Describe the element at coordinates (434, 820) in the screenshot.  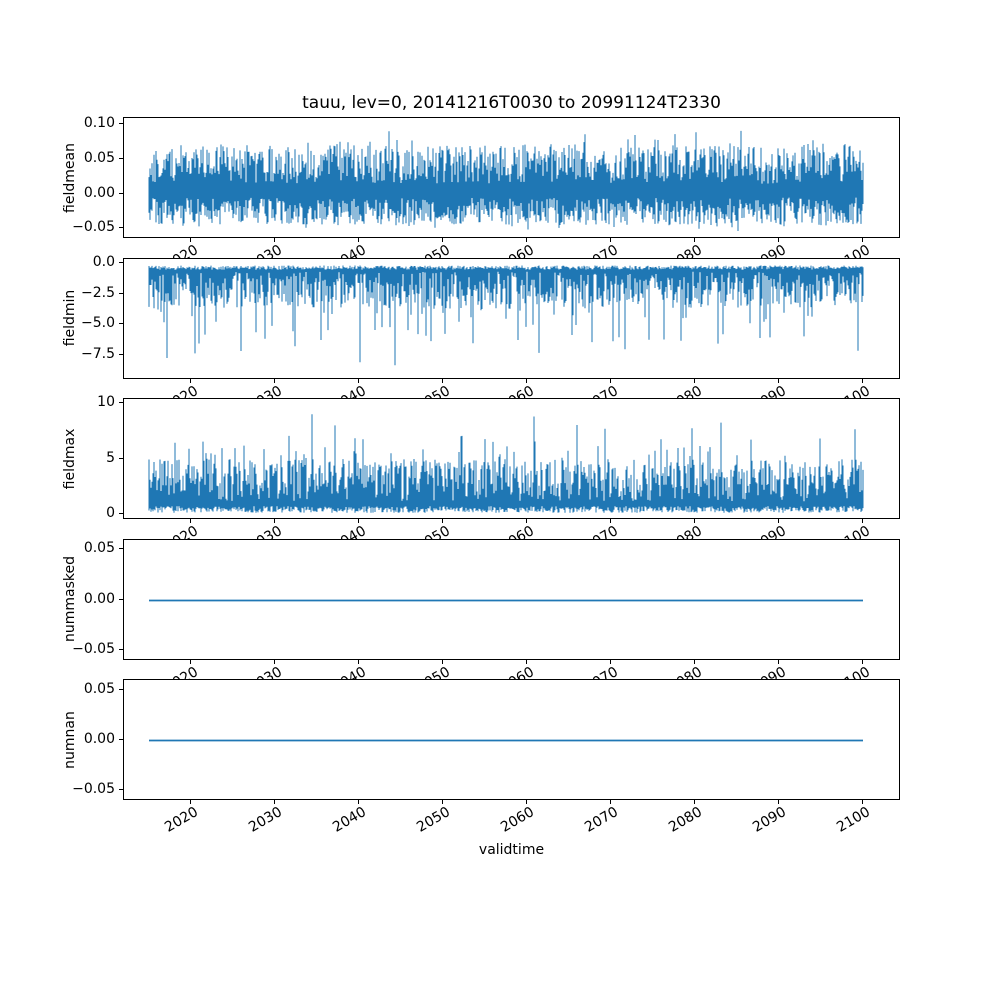
I see `x-tick-label: 2050` at that location.